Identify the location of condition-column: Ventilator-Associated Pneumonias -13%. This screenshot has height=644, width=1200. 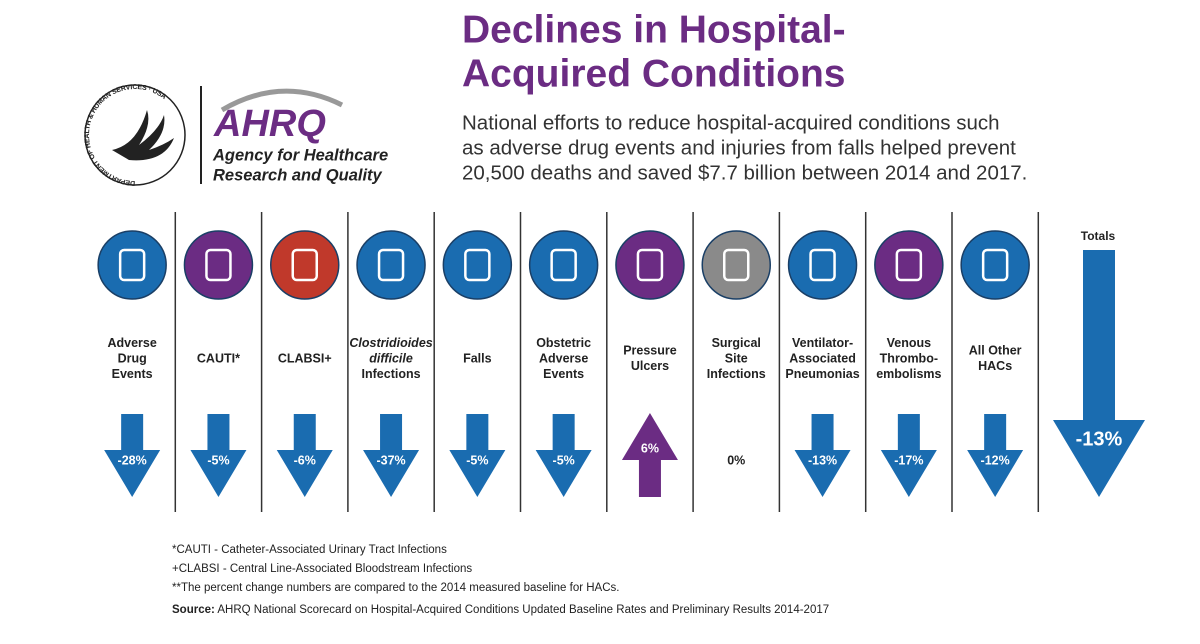
(826, 362).